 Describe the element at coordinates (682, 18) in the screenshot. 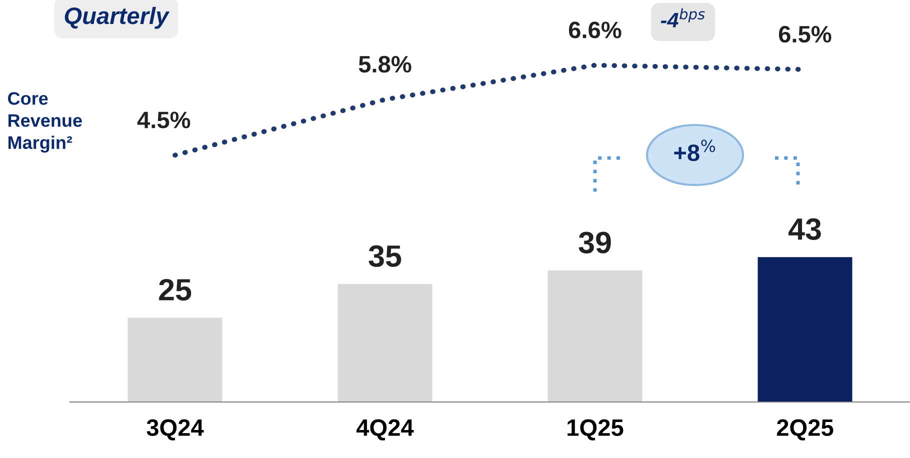

I see `text: -4$^{bps}$` at that location.